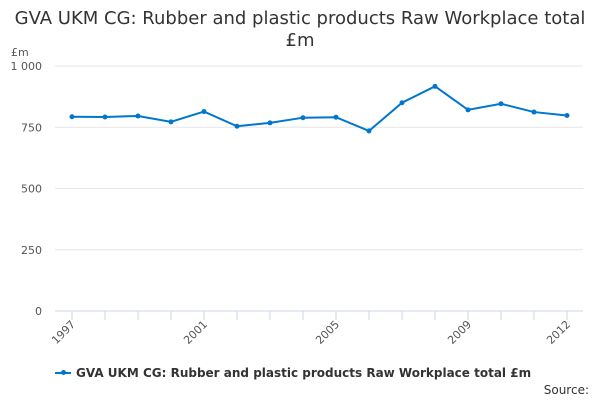 This screenshot has height=400, width=600. I want to click on y-tick-label: 750, so click(31, 127).